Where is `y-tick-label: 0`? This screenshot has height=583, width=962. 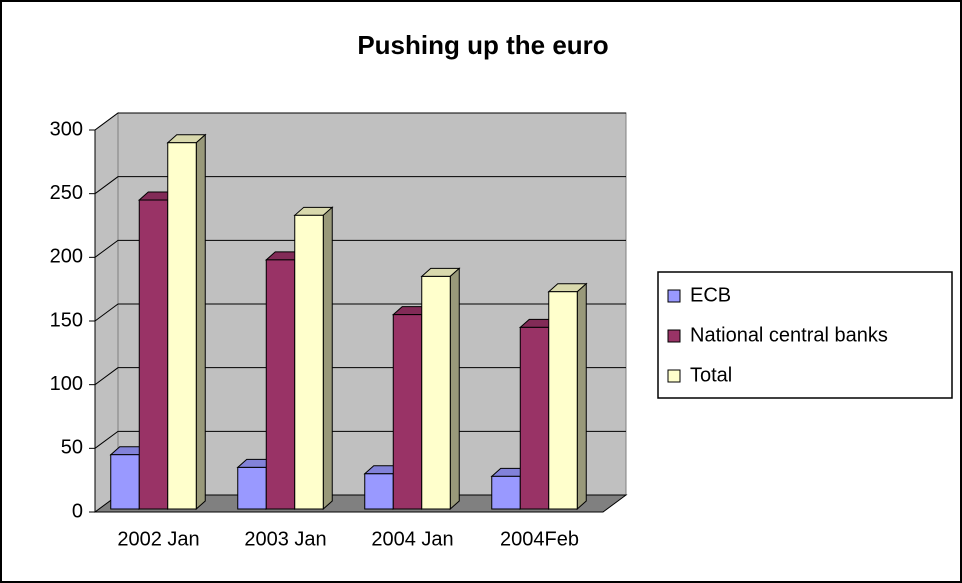 y-tick-label: 0 is located at coordinates (77, 511).